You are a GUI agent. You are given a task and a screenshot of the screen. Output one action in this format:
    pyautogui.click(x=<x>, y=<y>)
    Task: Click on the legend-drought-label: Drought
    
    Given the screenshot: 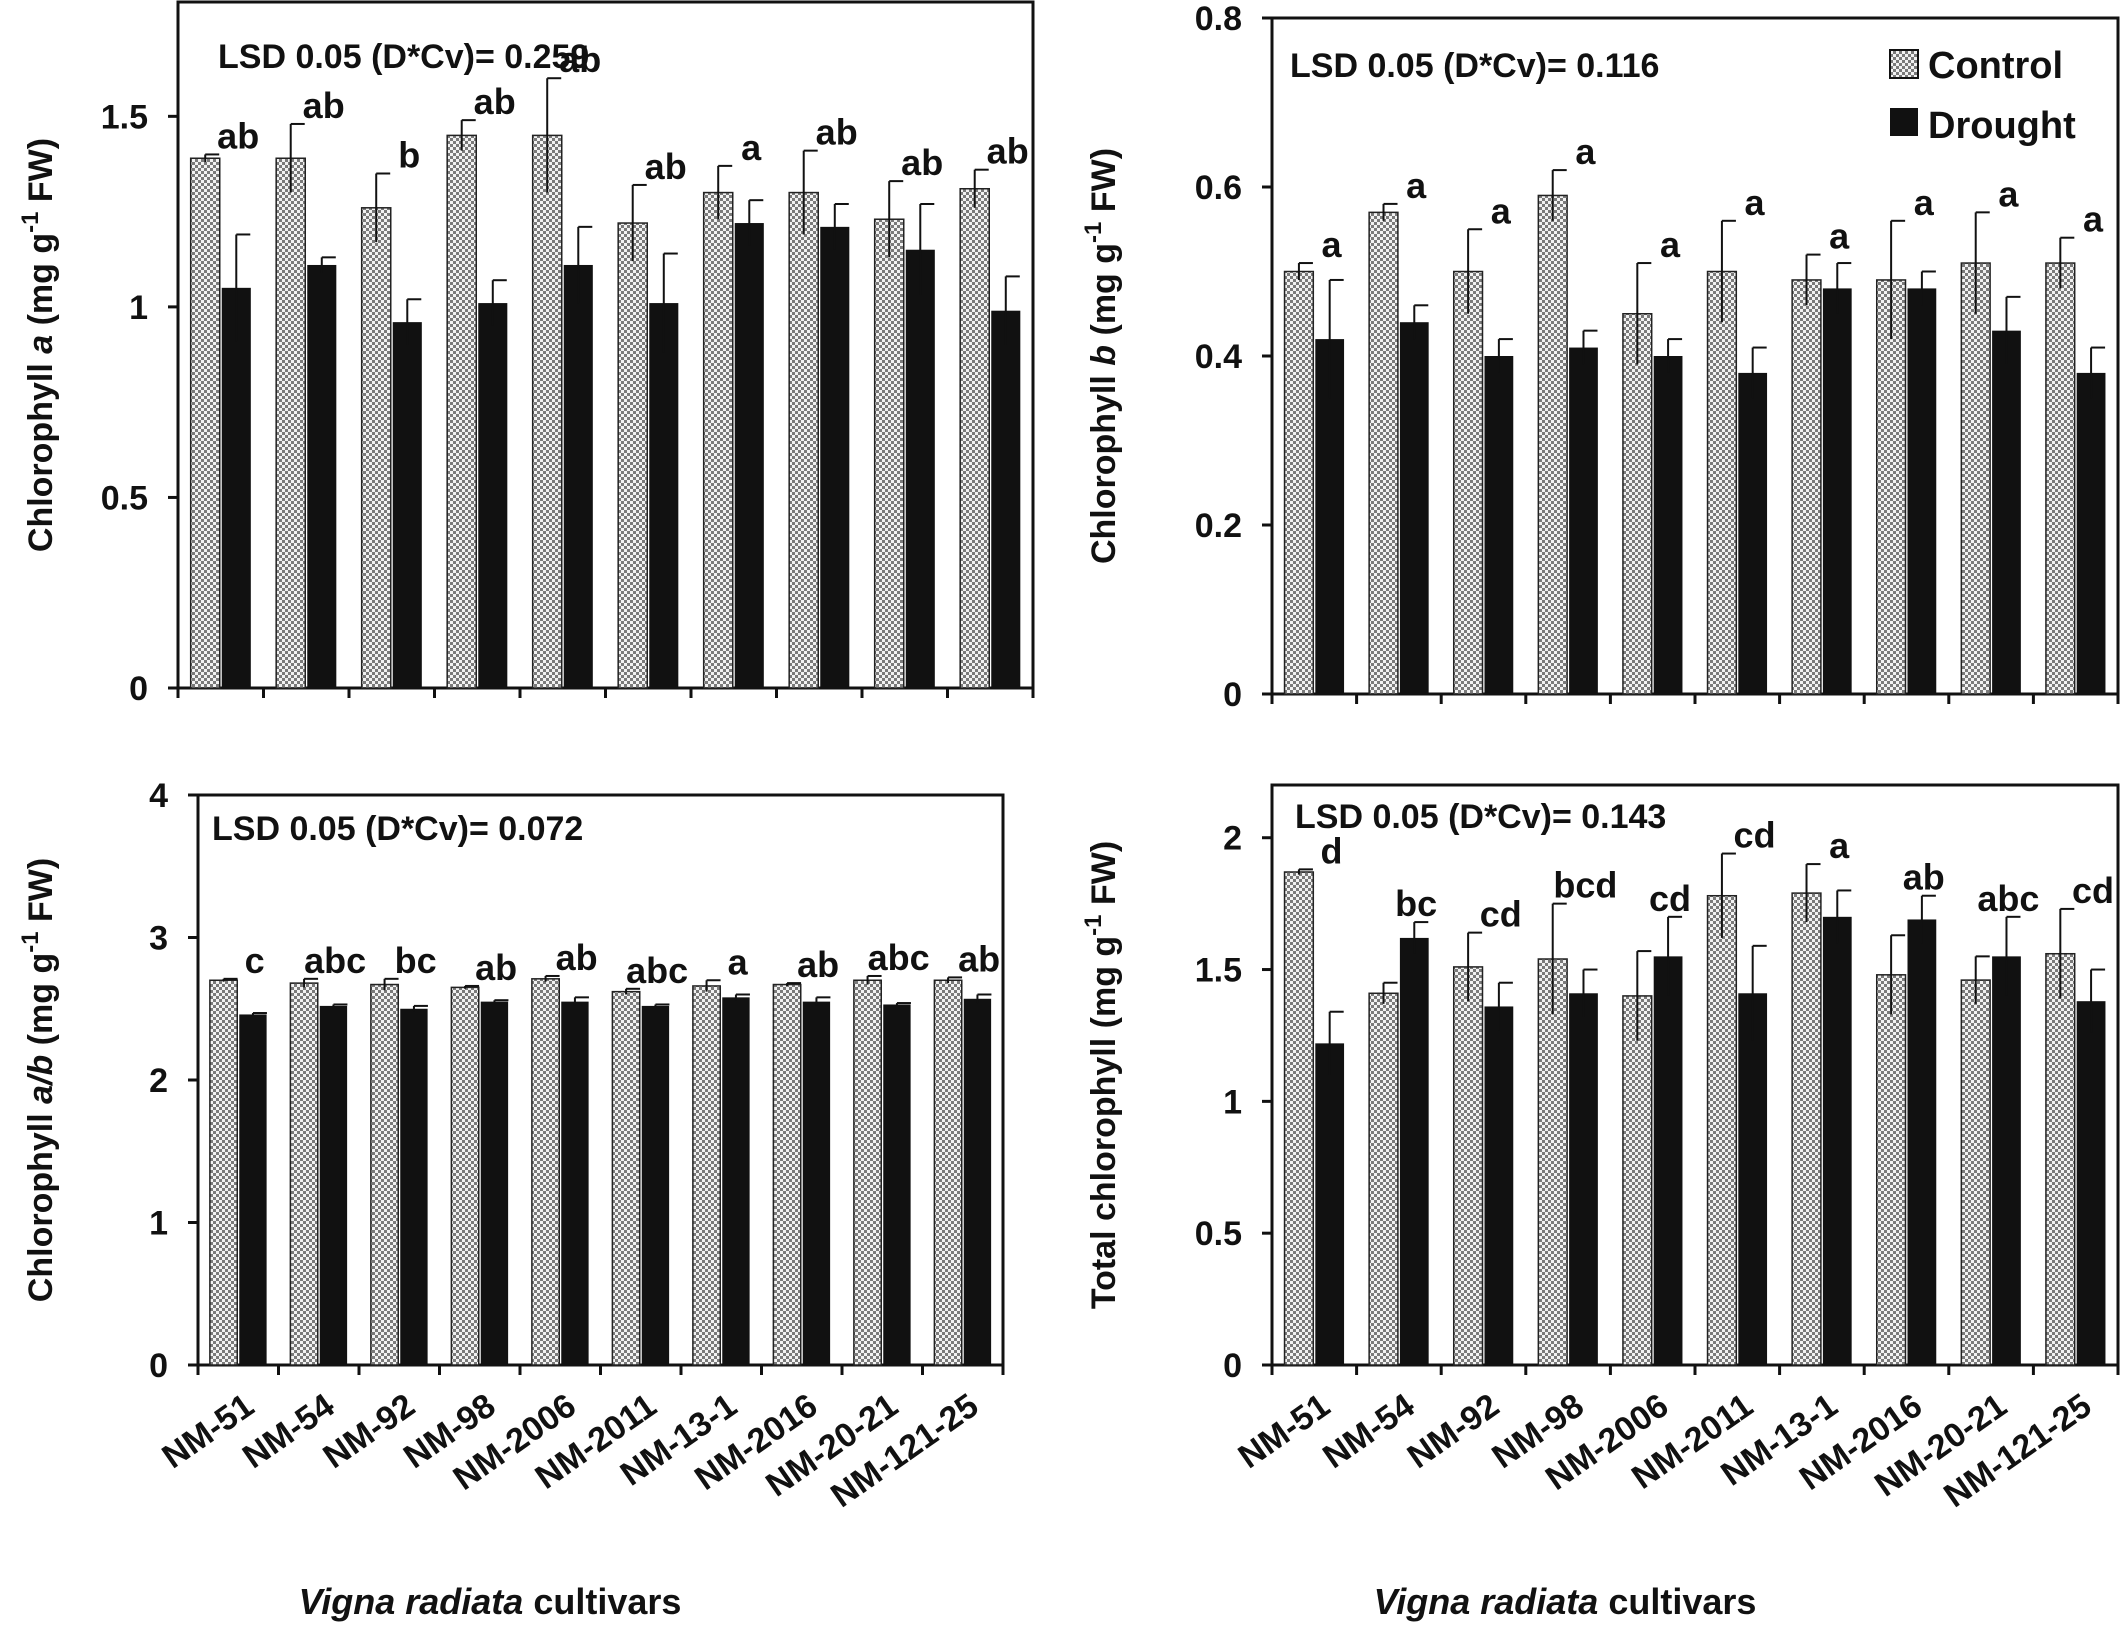 What is the action you would take?
    pyautogui.click(x=2002, y=126)
    